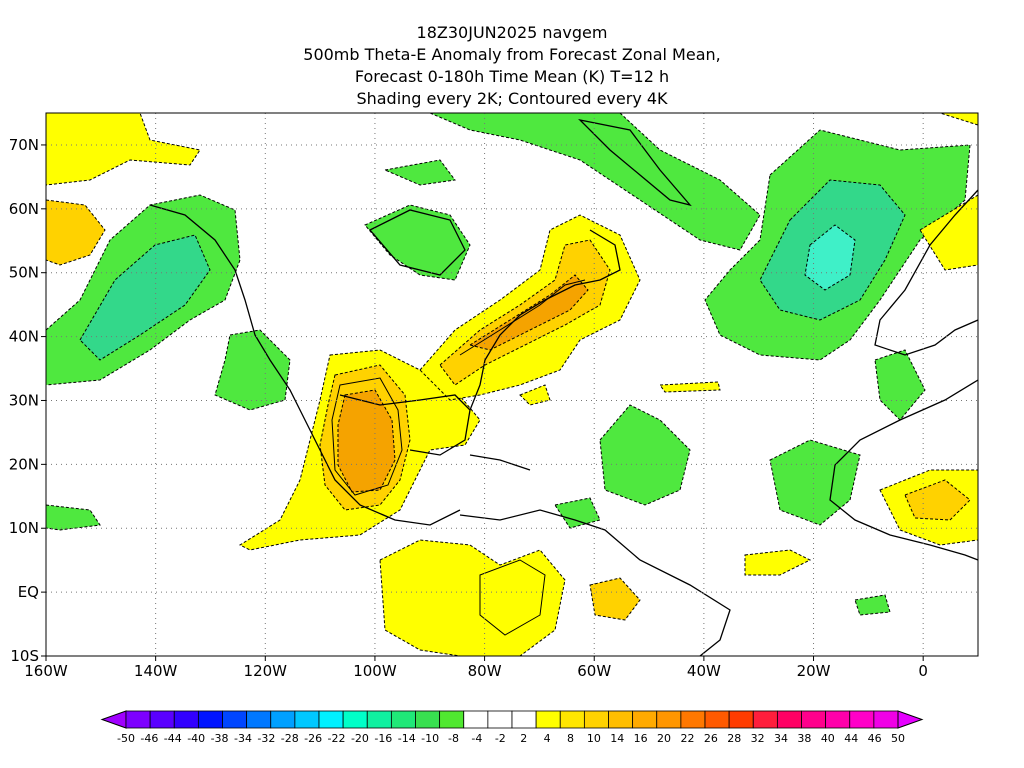 Image resolution: width=1024 pixels, height=768 pixels. I want to click on colorbar-label: -38, so click(220, 738).